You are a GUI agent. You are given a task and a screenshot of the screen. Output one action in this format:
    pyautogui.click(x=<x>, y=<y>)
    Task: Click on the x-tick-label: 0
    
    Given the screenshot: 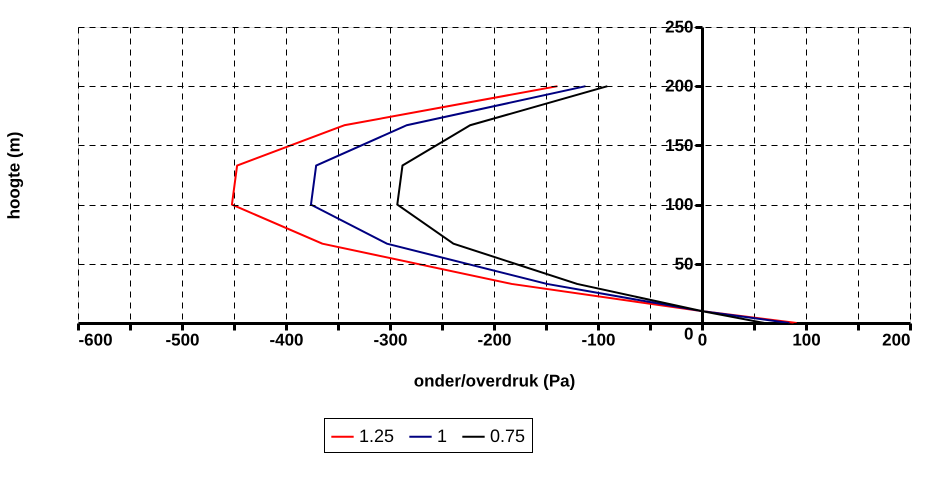 What is the action you would take?
    pyautogui.click(x=703, y=340)
    